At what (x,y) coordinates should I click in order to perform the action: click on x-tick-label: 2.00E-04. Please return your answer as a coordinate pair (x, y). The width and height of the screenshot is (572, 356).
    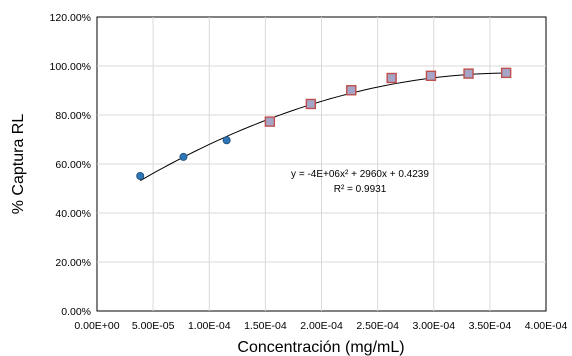
    Looking at the image, I should click on (321, 326).